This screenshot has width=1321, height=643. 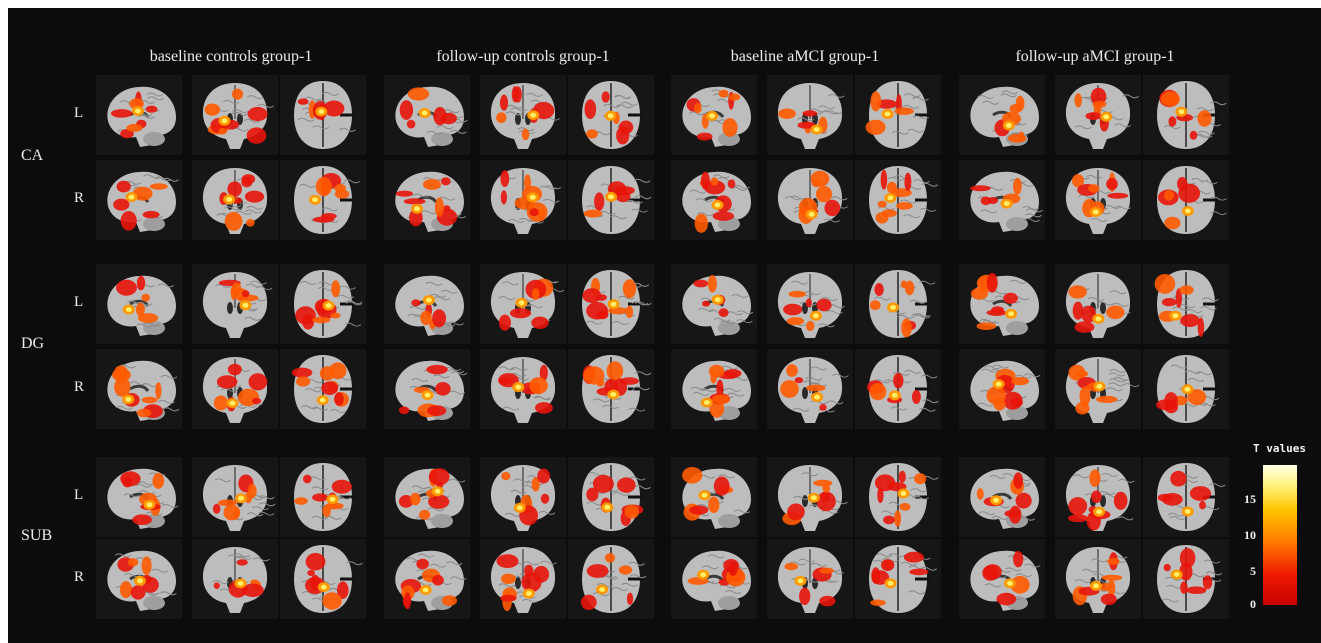 I want to click on brain-sagittal-slice-dg-r-col3, so click(x=714, y=389).